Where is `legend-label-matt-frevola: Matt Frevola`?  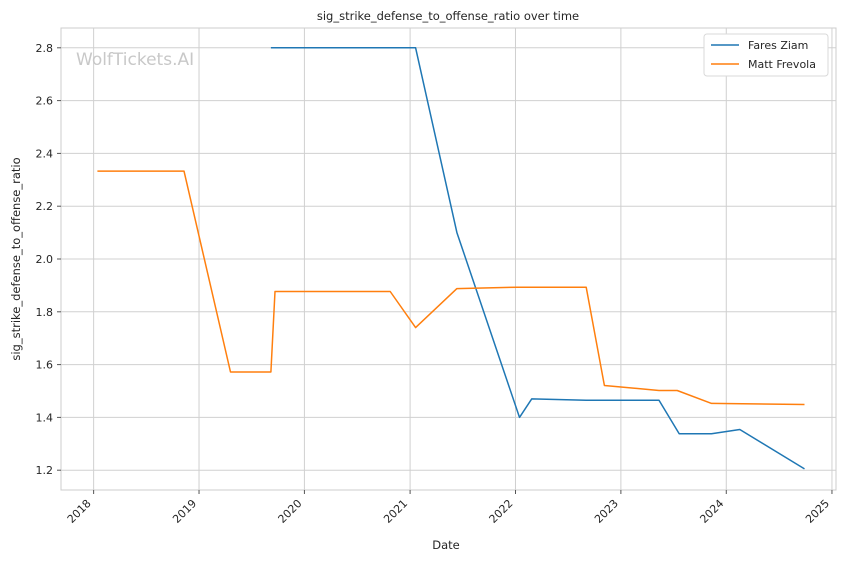 legend-label-matt-frevola: Matt Frevola is located at coordinates (782, 64).